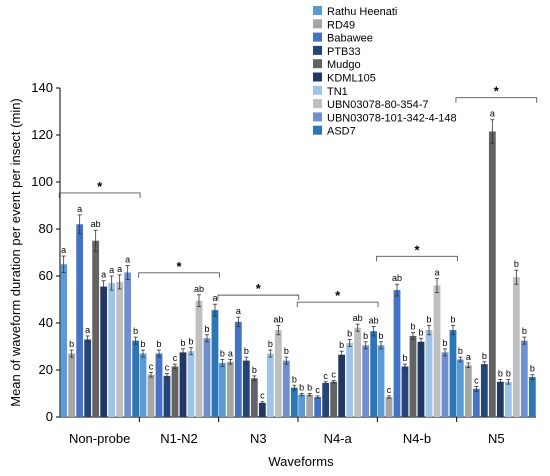 The width and height of the screenshot is (550, 476). Describe the element at coordinates (362, 12) in the screenshot. I see `legend-label: Rathu Heenati` at that location.